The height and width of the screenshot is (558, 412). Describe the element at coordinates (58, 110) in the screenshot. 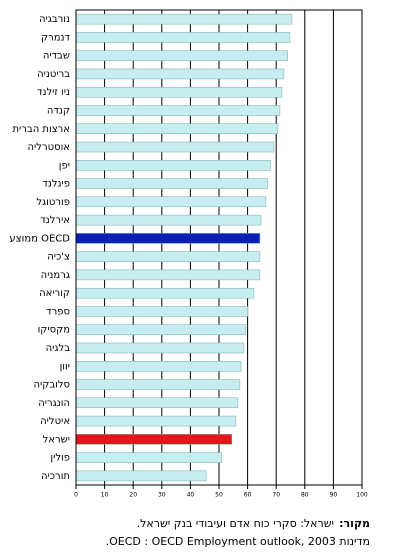

I see `y-tick-label: קנדה` at that location.